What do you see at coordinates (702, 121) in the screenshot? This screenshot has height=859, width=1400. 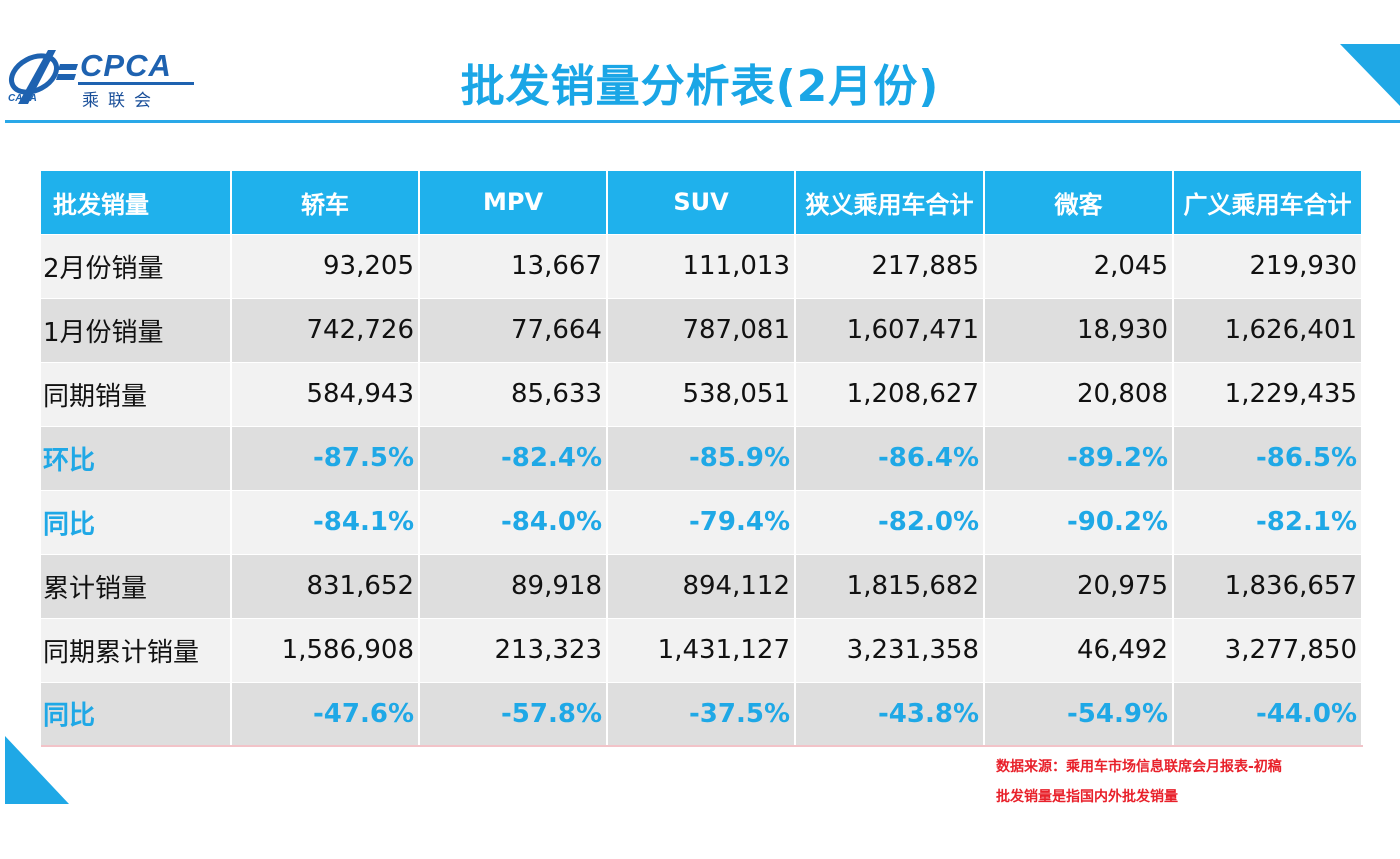 I see `title-divider` at bounding box center [702, 121].